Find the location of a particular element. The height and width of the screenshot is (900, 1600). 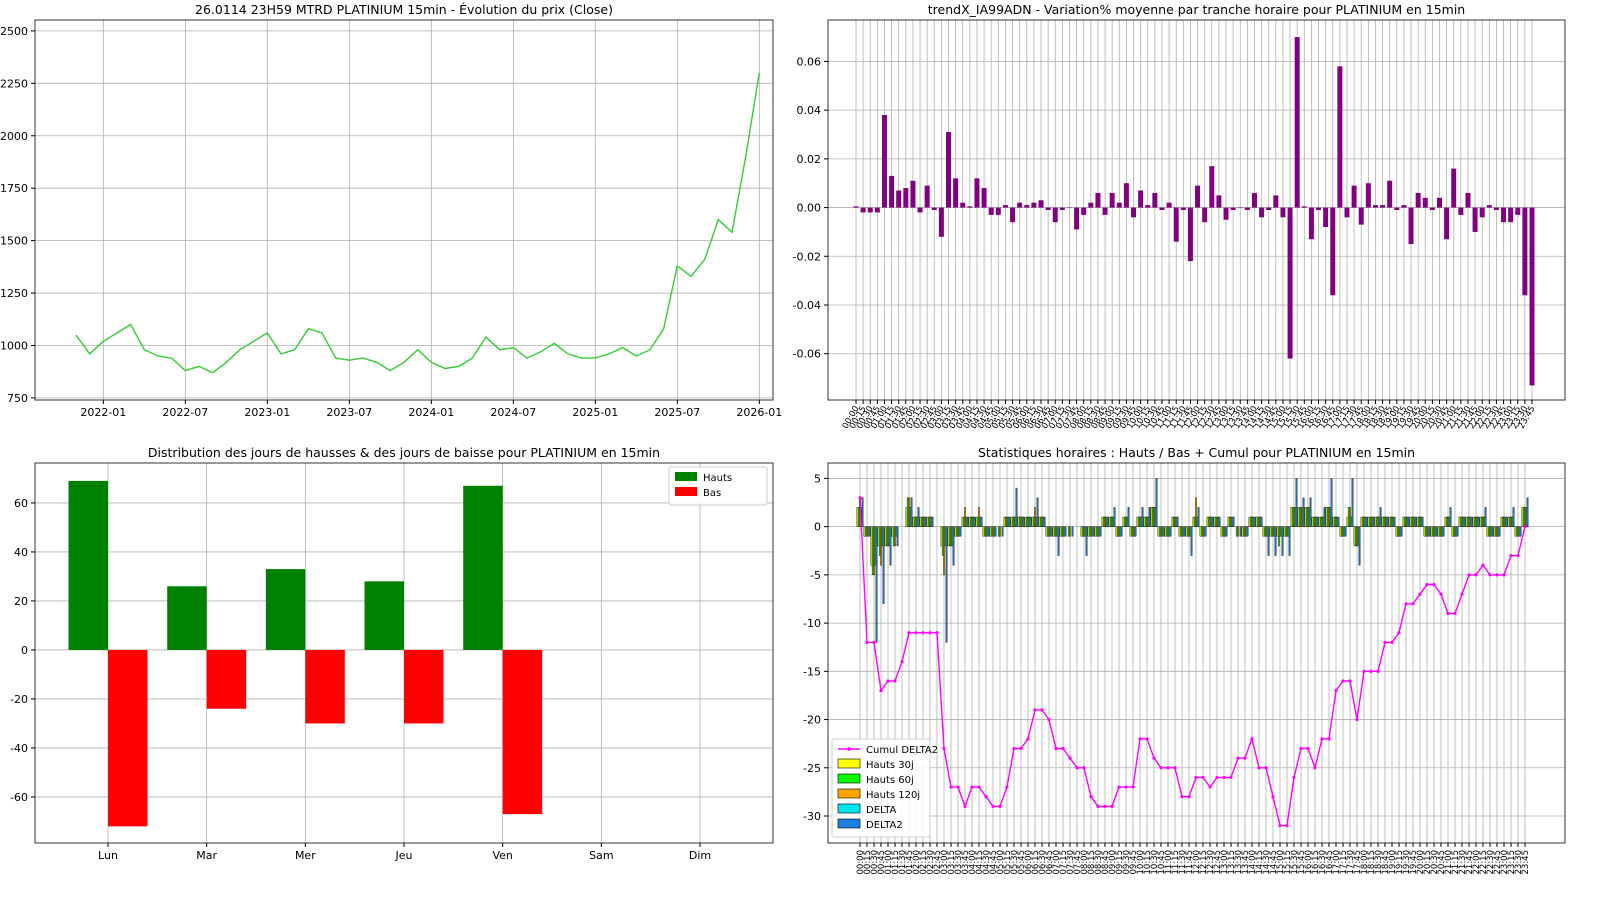

legend-label: Hauts 30j is located at coordinates (890, 765).